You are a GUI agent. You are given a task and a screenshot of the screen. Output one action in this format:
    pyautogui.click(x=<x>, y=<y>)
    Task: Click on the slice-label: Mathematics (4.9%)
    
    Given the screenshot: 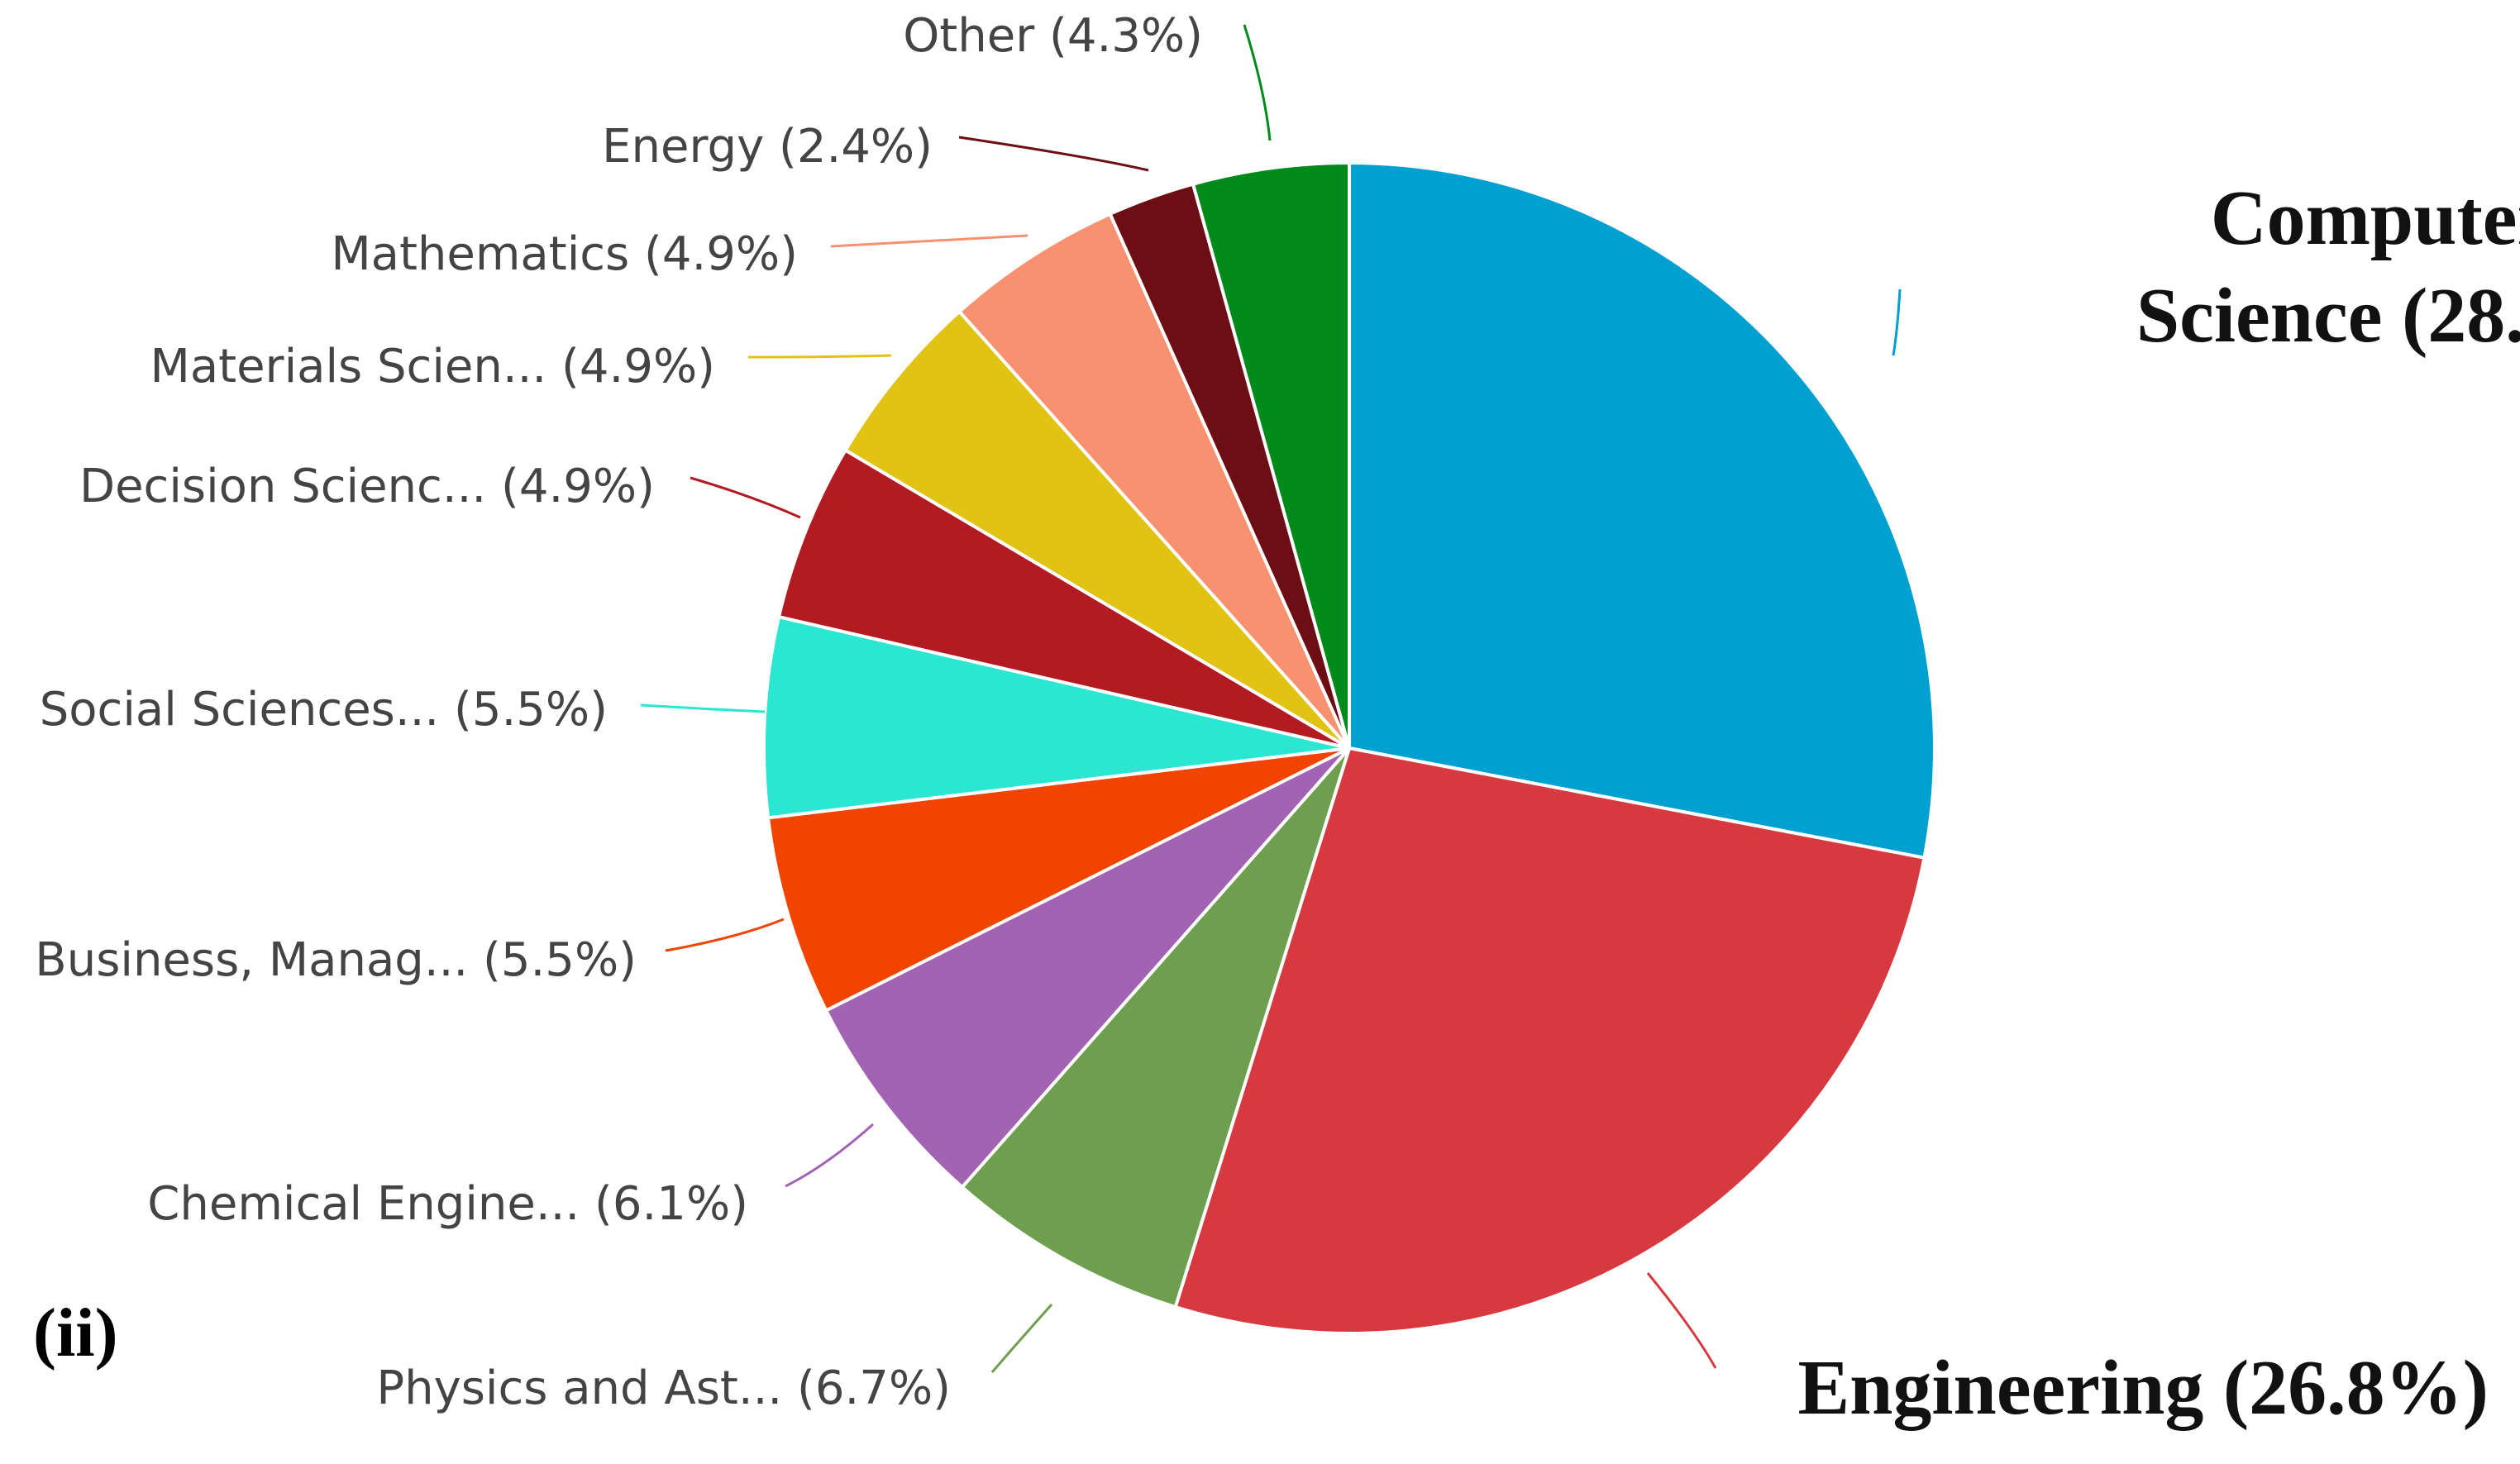 What is the action you would take?
    pyautogui.click(x=564, y=254)
    